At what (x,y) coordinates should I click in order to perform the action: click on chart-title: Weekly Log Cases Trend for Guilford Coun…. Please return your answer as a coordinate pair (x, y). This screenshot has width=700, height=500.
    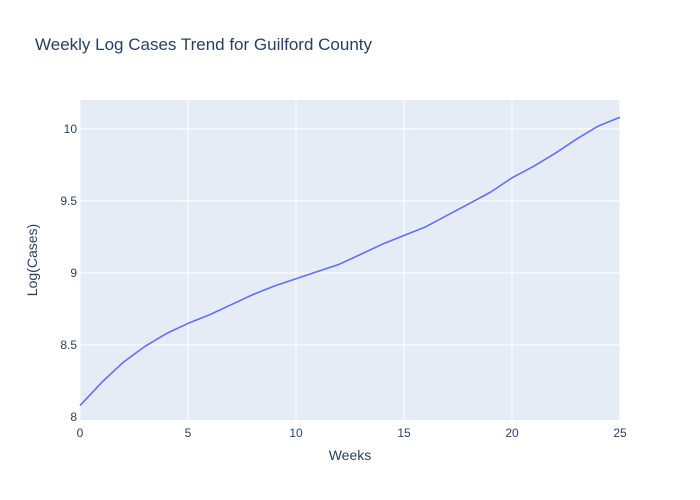
    Looking at the image, I should click on (204, 44).